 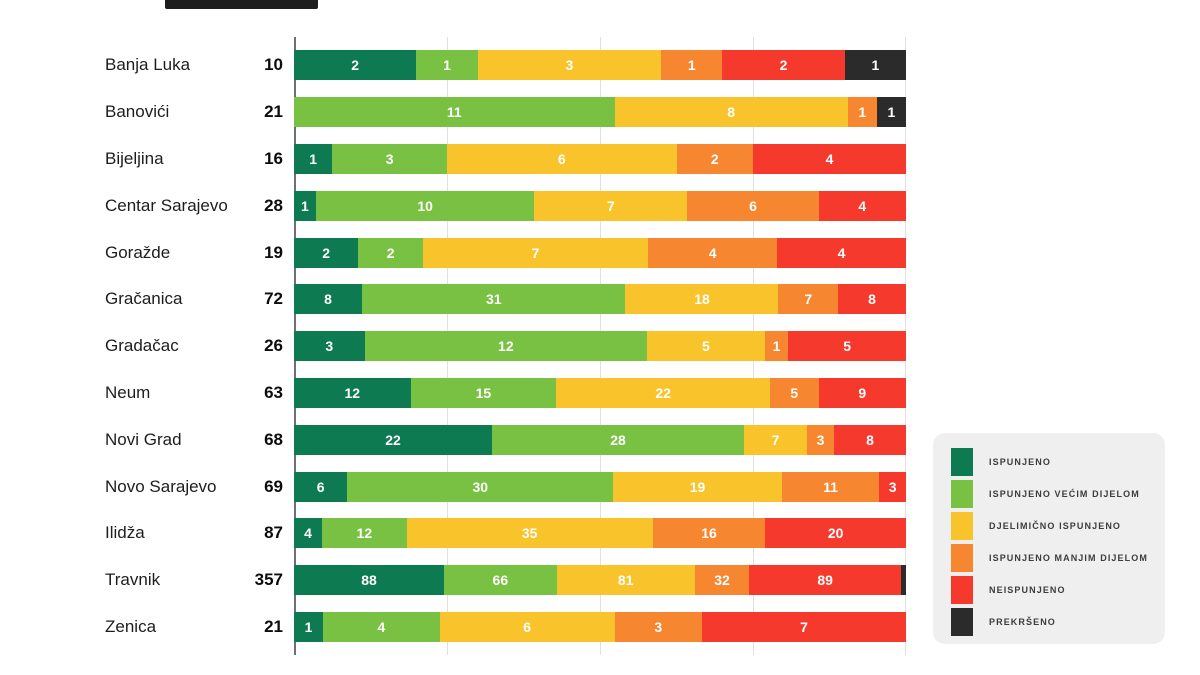 I want to click on row-total: 28, so click(x=273, y=205).